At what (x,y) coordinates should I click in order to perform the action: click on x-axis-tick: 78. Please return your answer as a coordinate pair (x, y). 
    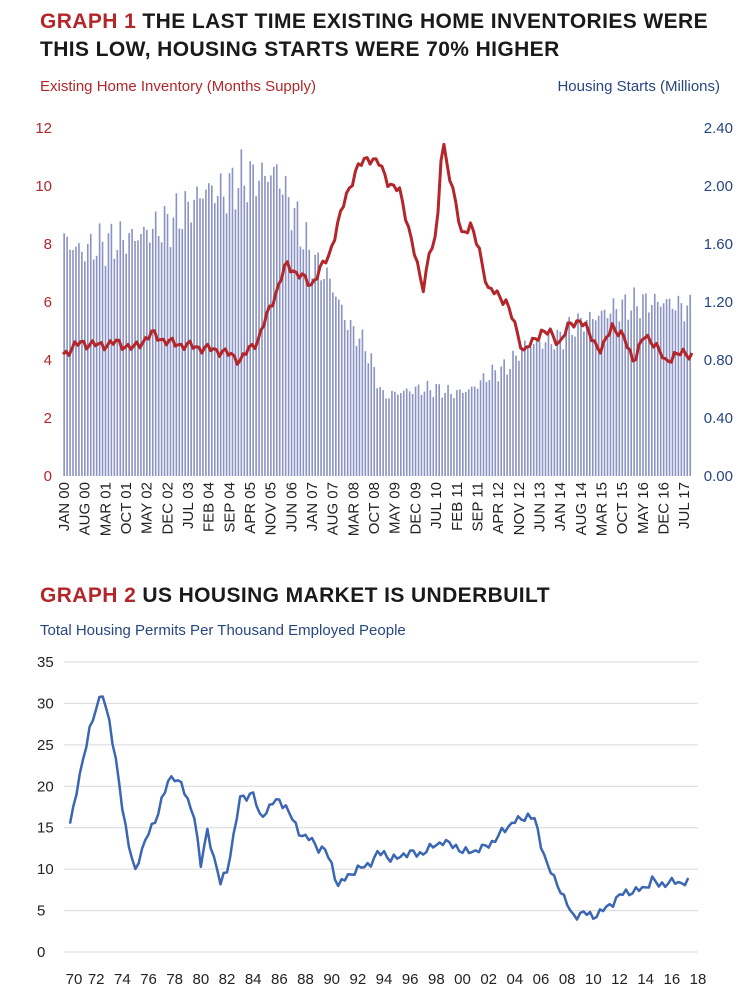
    Looking at the image, I should click on (174, 979).